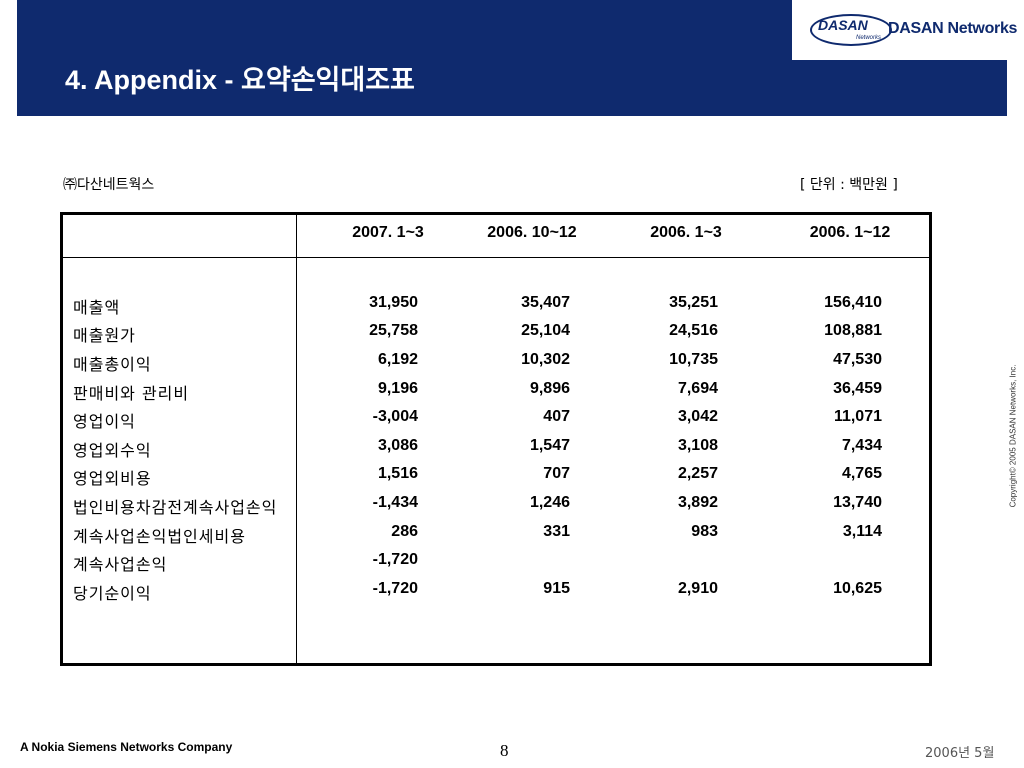 The height and width of the screenshot is (768, 1024). What do you see at coordinates (545, 302) in the screenshot?
I see `cell-value: 35,407` at bounding box center [545, 302].